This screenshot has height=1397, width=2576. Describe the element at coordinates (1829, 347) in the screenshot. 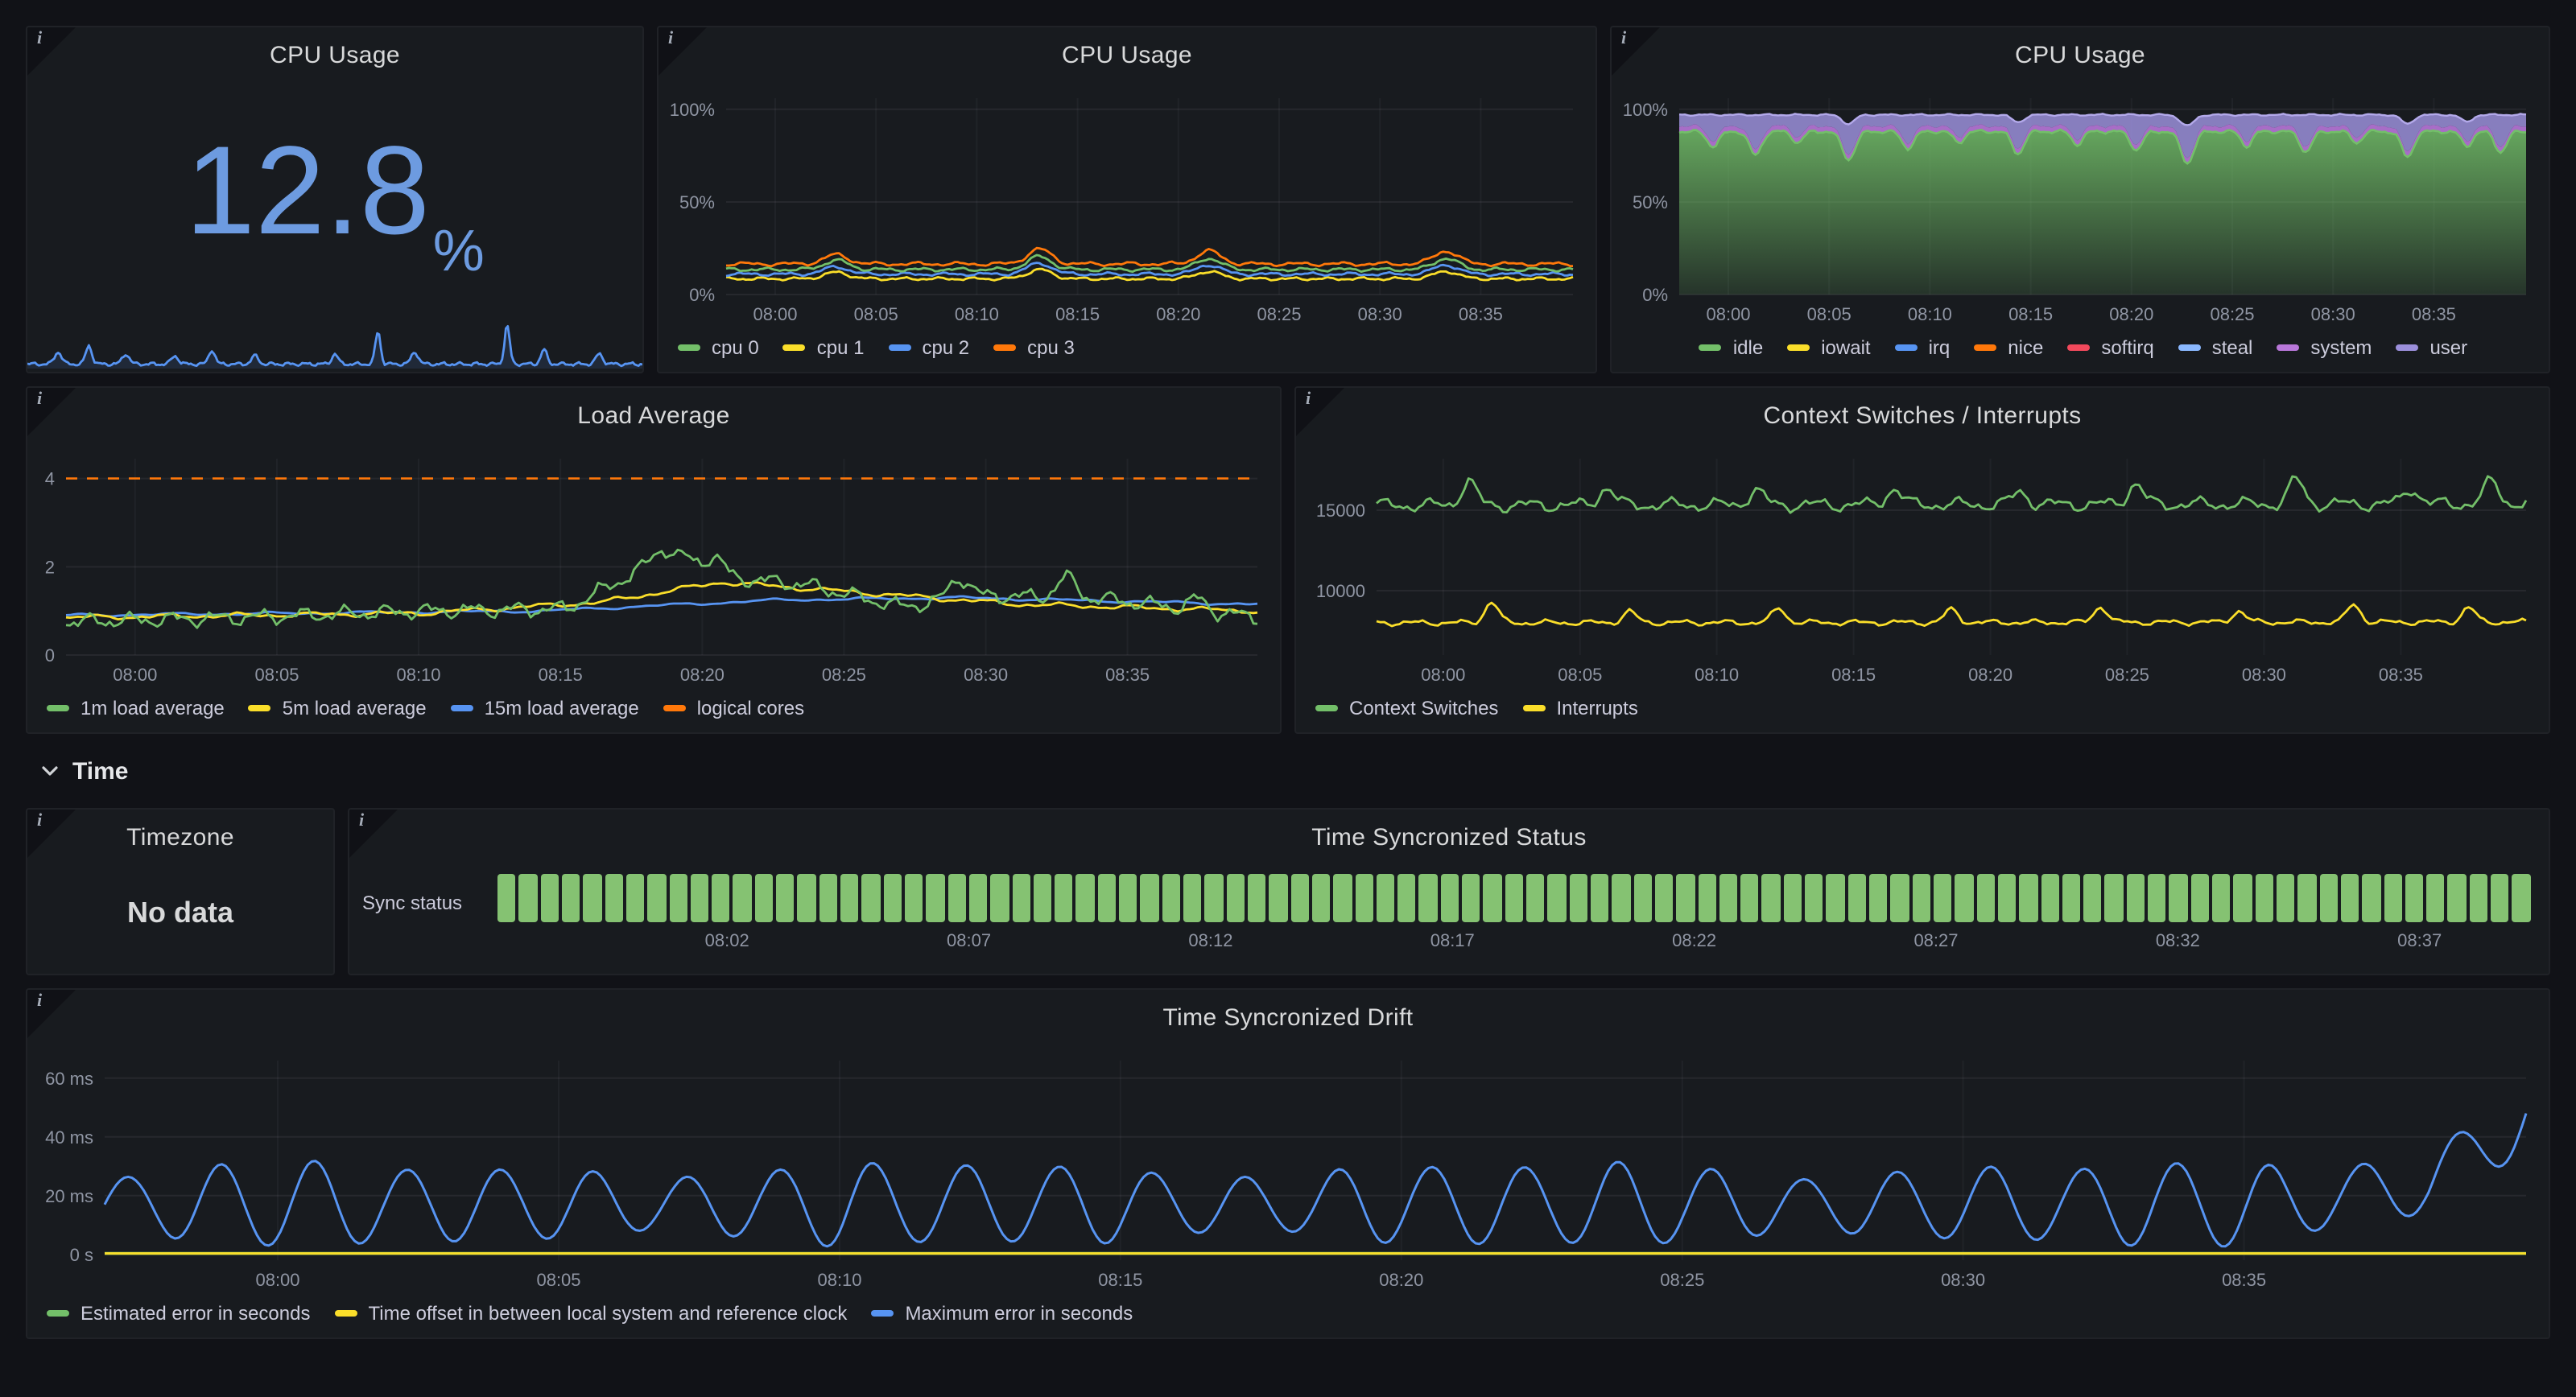

I see `legend-item: iowait` at that location.